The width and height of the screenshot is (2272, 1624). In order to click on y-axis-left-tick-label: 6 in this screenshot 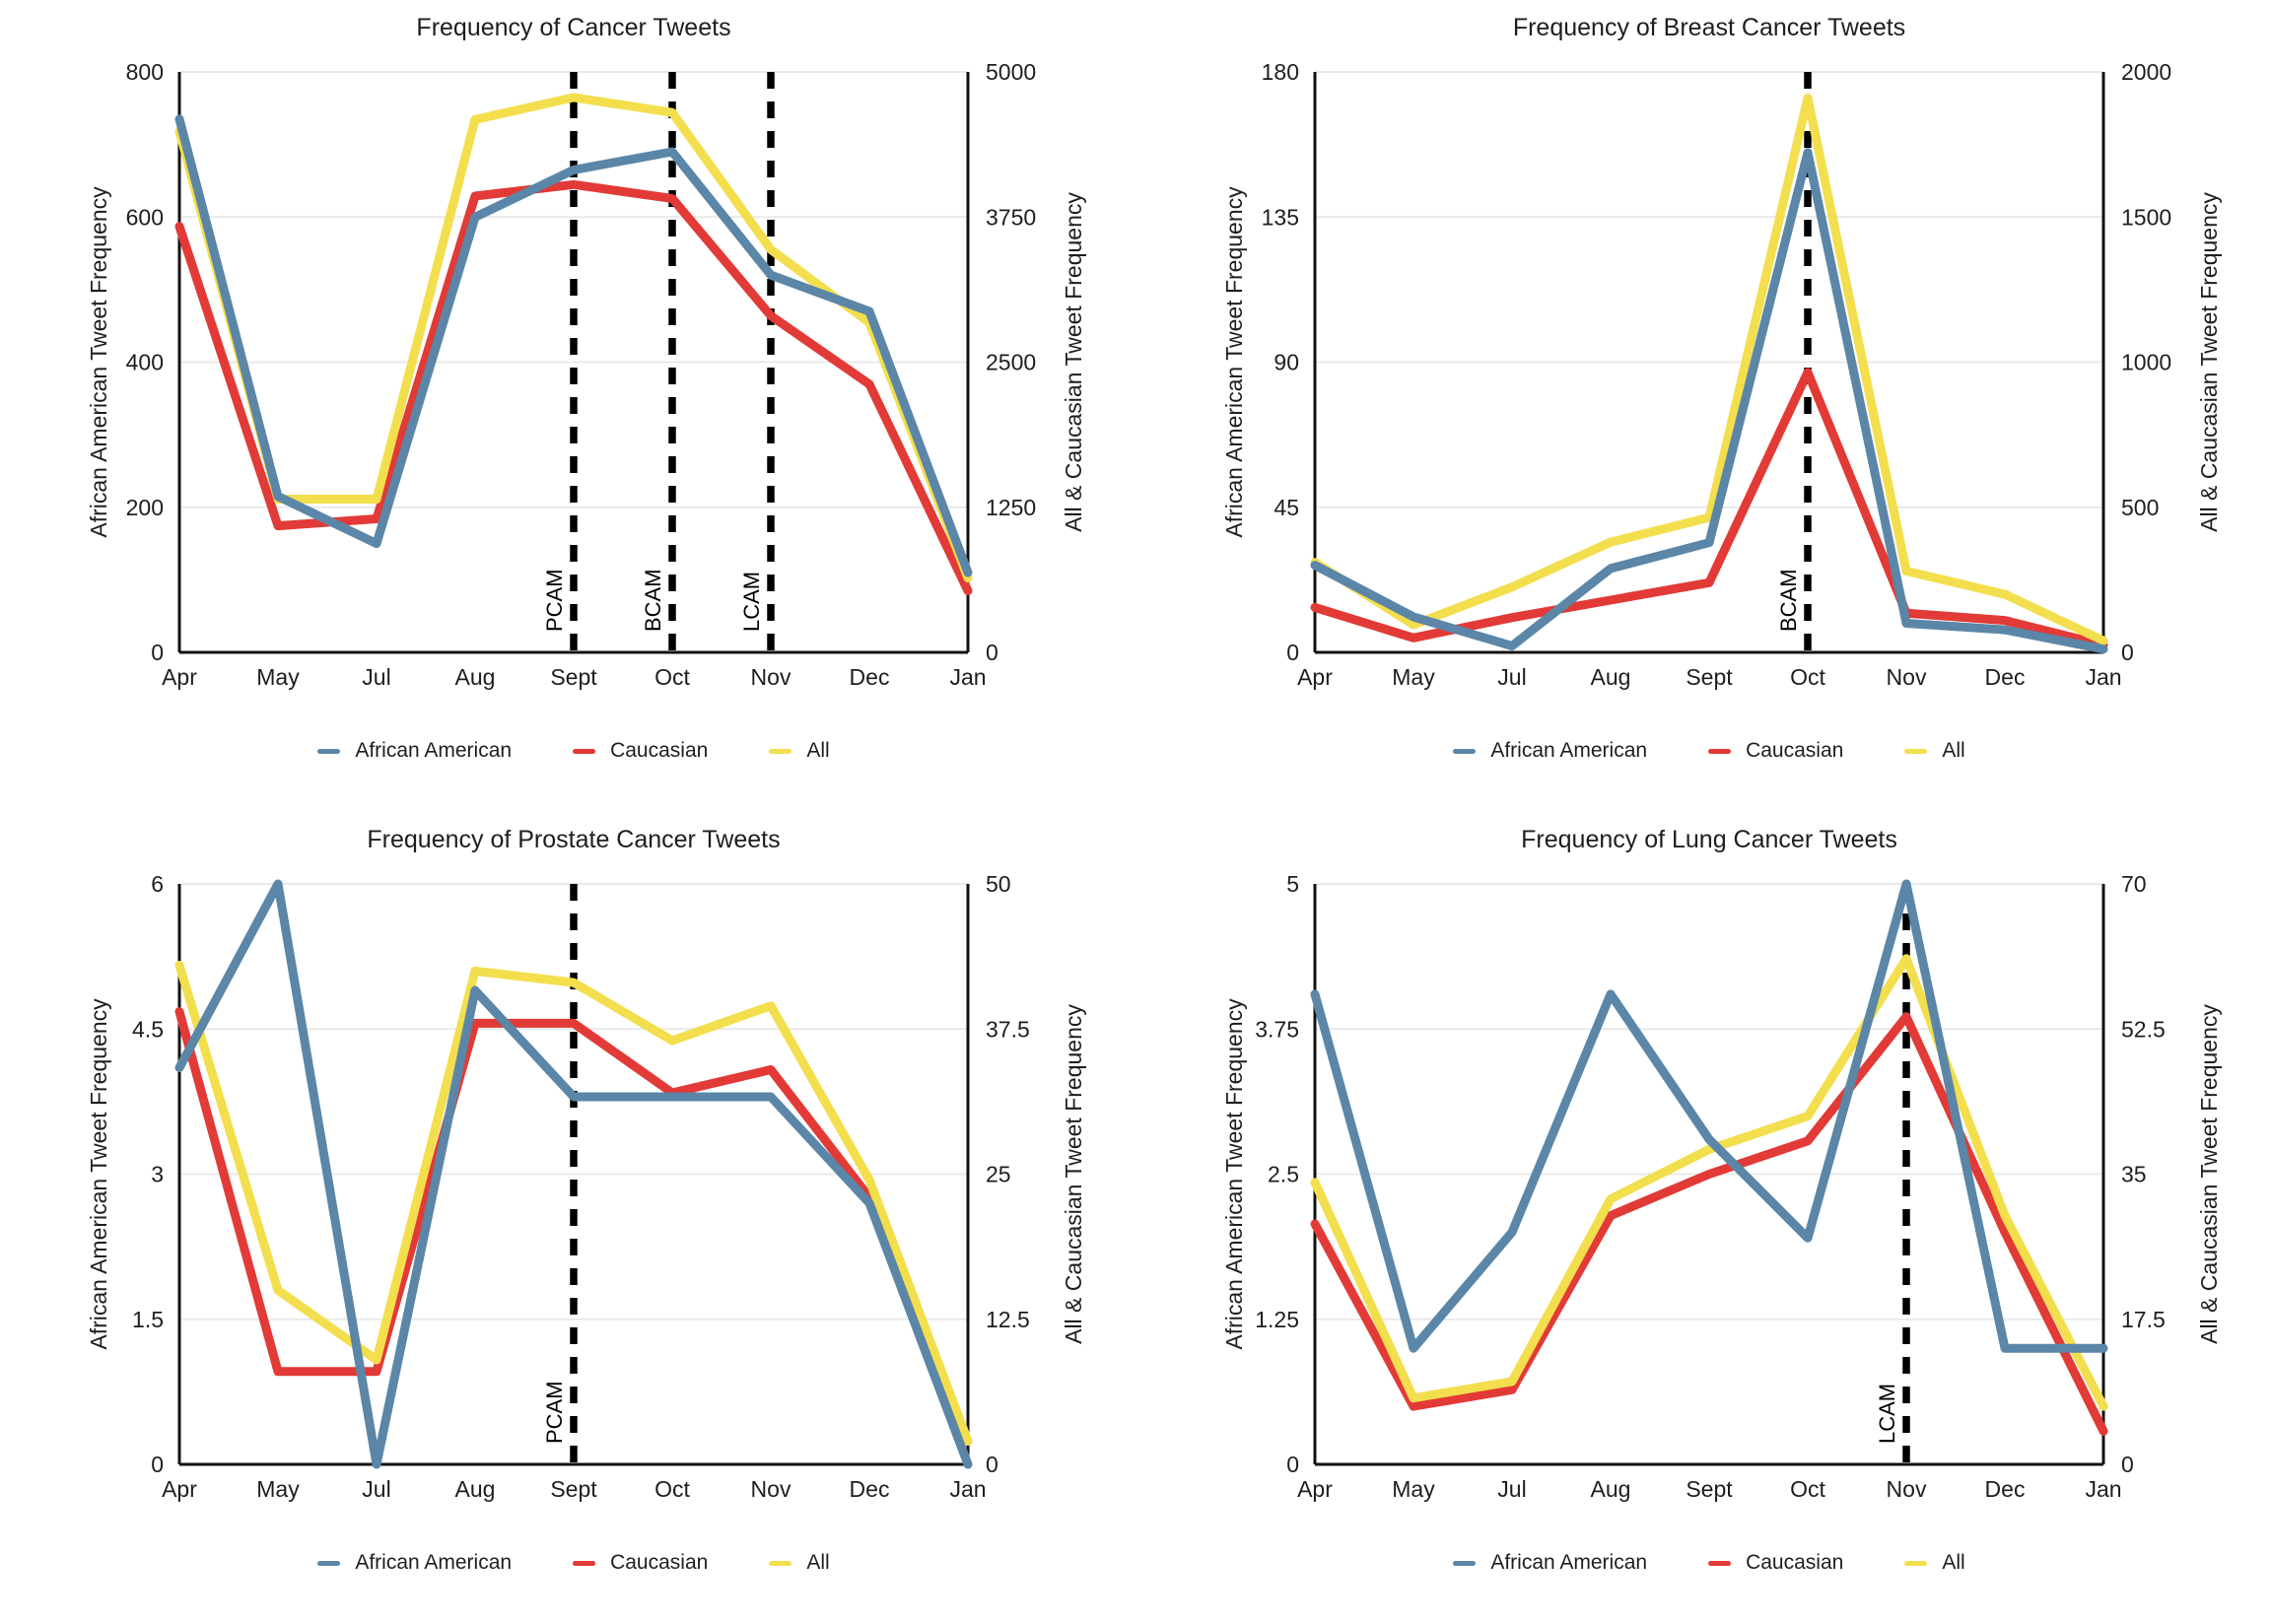, I will do `click(158, 884)`.